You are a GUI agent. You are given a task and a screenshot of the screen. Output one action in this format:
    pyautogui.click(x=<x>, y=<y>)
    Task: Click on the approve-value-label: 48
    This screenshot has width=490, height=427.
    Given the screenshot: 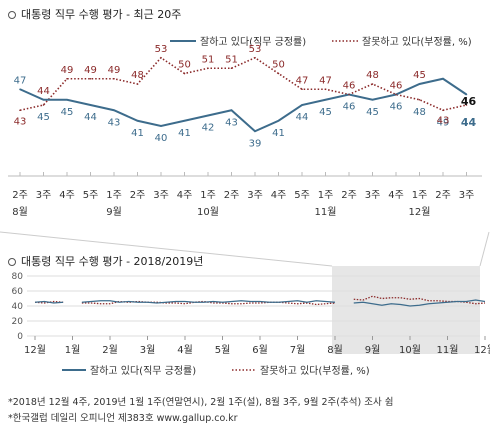 What is the action you would take?
    pyautogui.click(x=419, y=112)
    